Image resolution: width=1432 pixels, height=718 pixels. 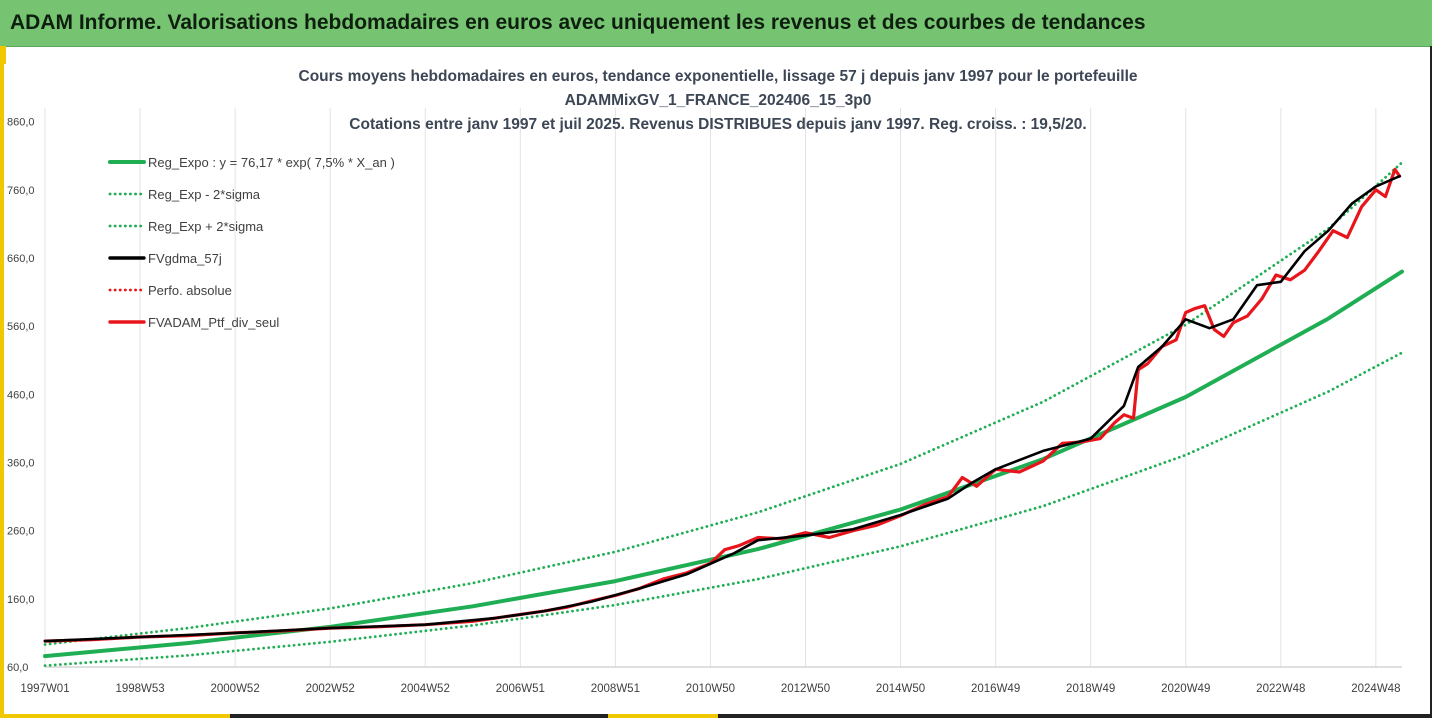 What do you see at coordinates (520, 689) in the screenshot?
I see `x-tick-label: 2006W51` at bounding box center [520, 689].